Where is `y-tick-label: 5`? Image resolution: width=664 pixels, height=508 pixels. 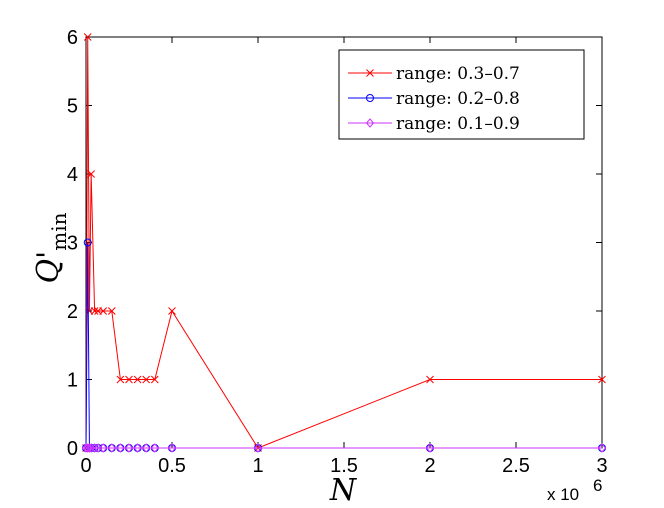 y-tick-label: 5 is located at coordinates (72, 107).